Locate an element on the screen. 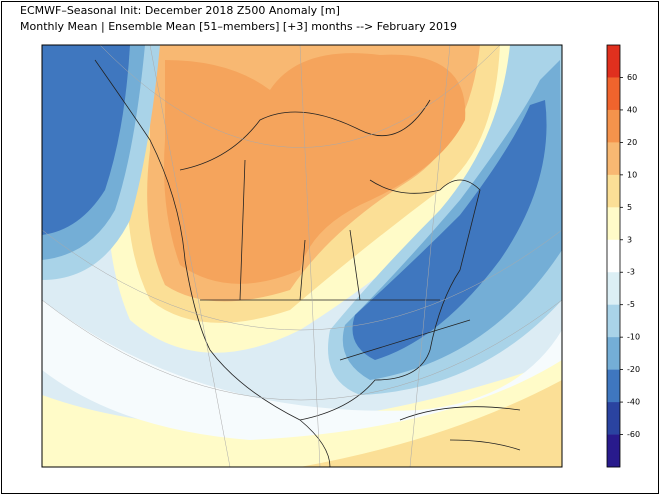 The width and height of the screenshot is (660, 495). colorbar-border is located at coordinates (613, 256).